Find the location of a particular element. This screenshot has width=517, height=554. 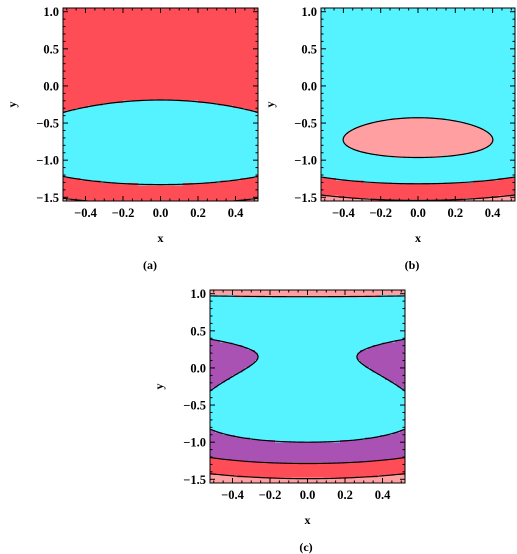

panel-label: (b) is located at coordinates (412, 265).